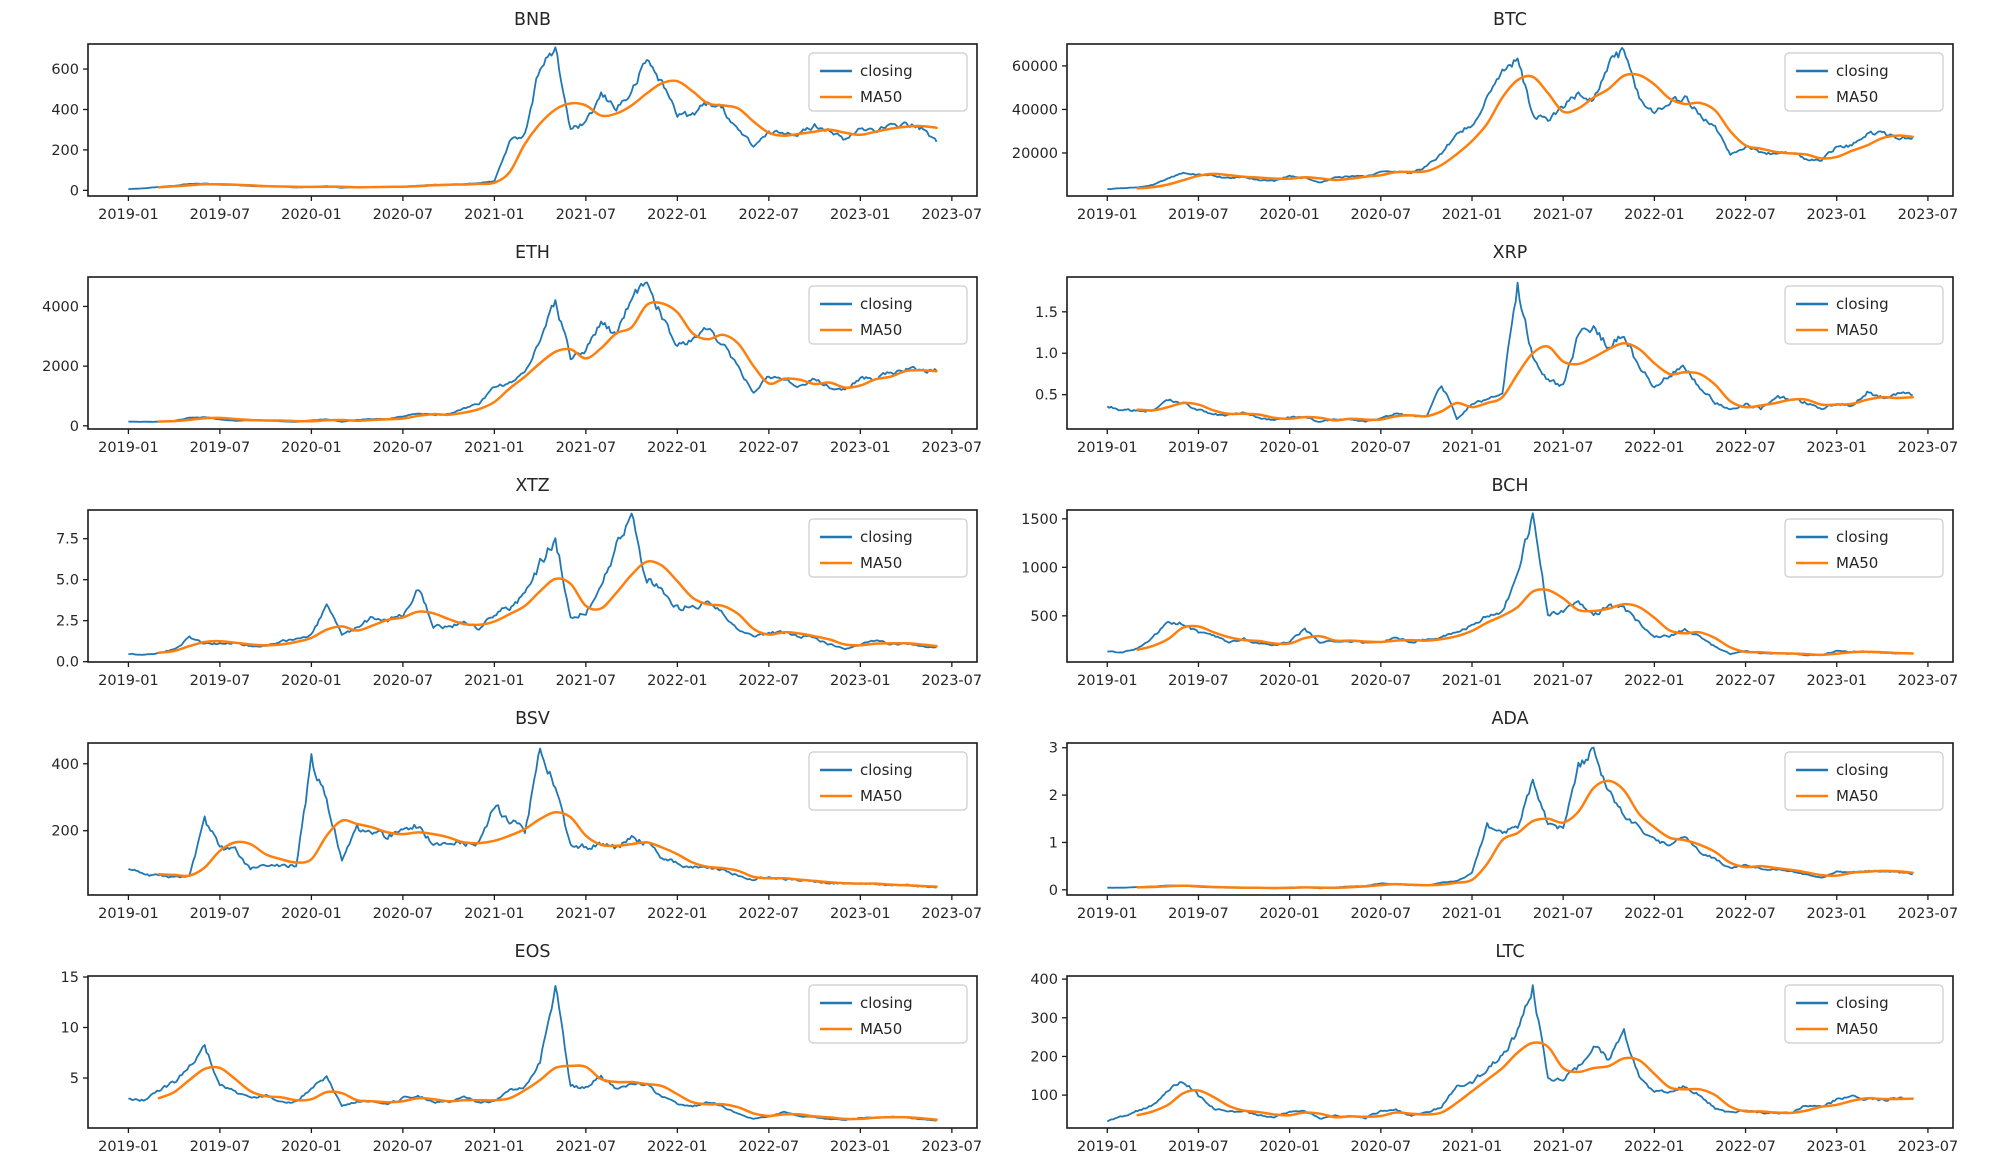  Describe the element at coordinates (1044, 617) in the screenshot. I see `y-tick-label: 500` at that location.